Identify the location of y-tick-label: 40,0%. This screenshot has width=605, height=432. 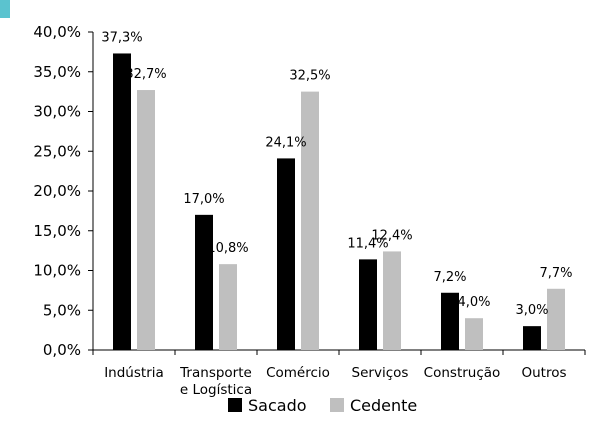
(57, 32).